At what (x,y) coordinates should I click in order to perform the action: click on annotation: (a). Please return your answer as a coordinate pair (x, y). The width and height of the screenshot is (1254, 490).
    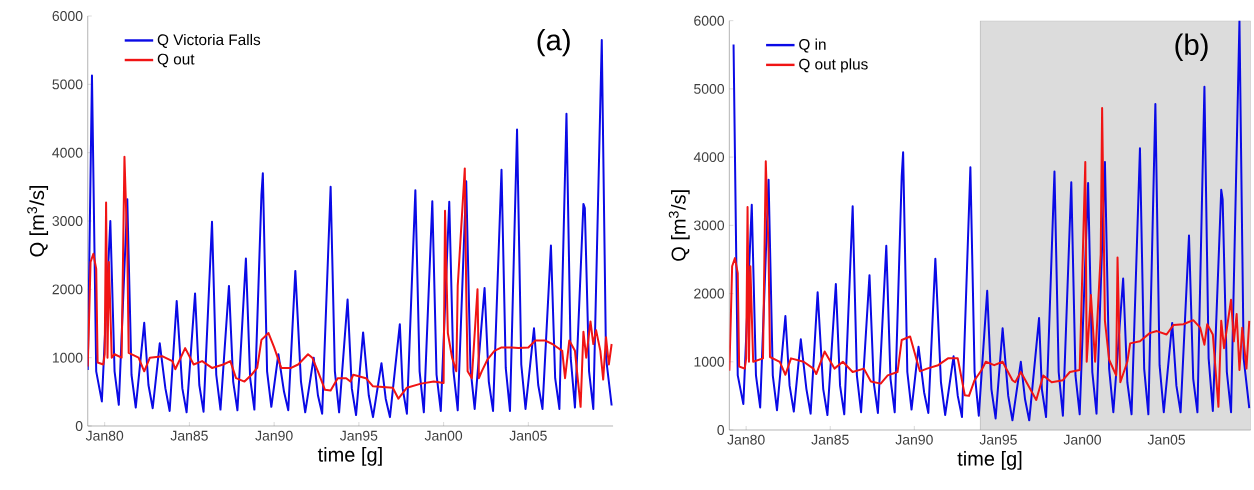
    Looking at the image, I should click on (553, 42).